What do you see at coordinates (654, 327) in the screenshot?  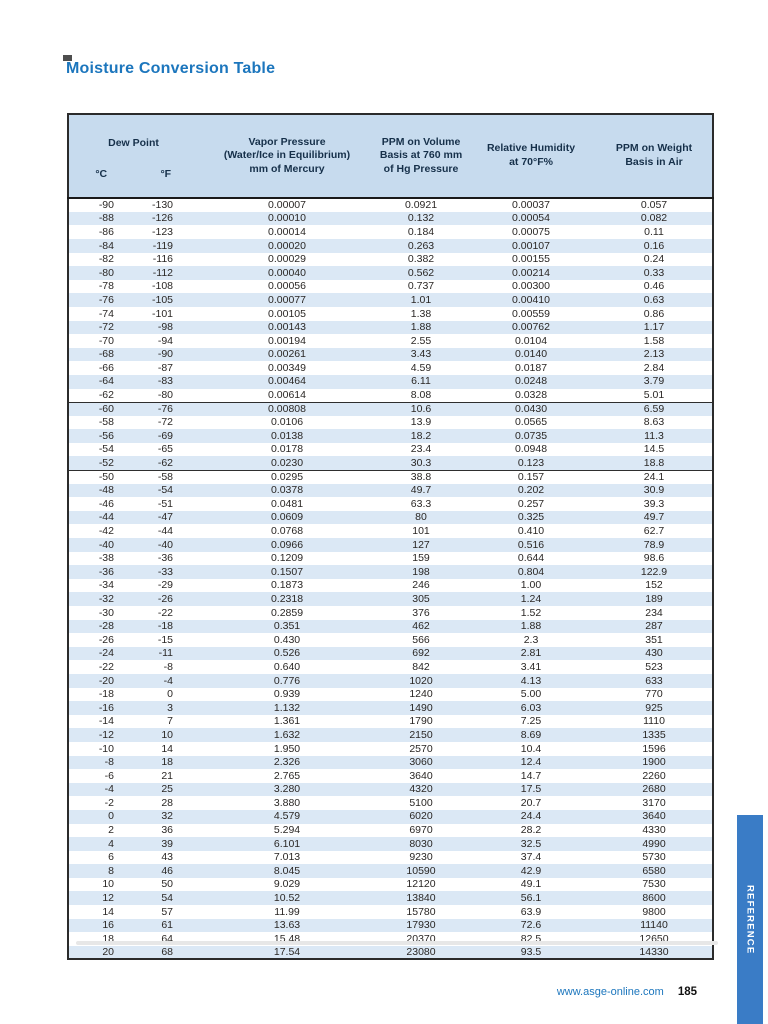 I see `table-cell: 1.17` at bounding box center [654, 327].